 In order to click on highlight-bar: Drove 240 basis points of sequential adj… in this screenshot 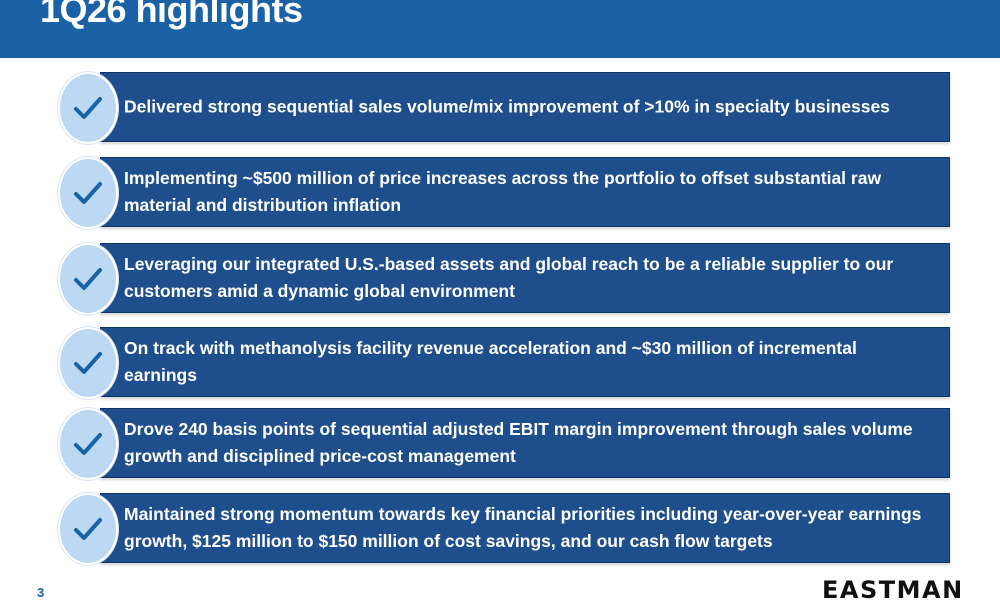, I will do `click(525, 443)`.